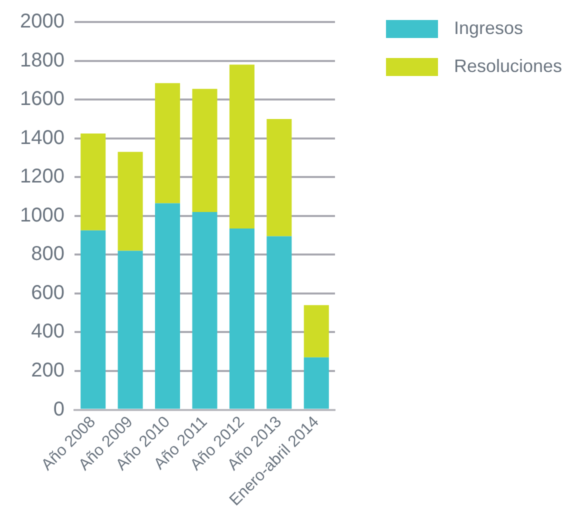 The height and width of the screenshot is (513, 569). I want to click on y-tick-label: 800, so click(47, 254).